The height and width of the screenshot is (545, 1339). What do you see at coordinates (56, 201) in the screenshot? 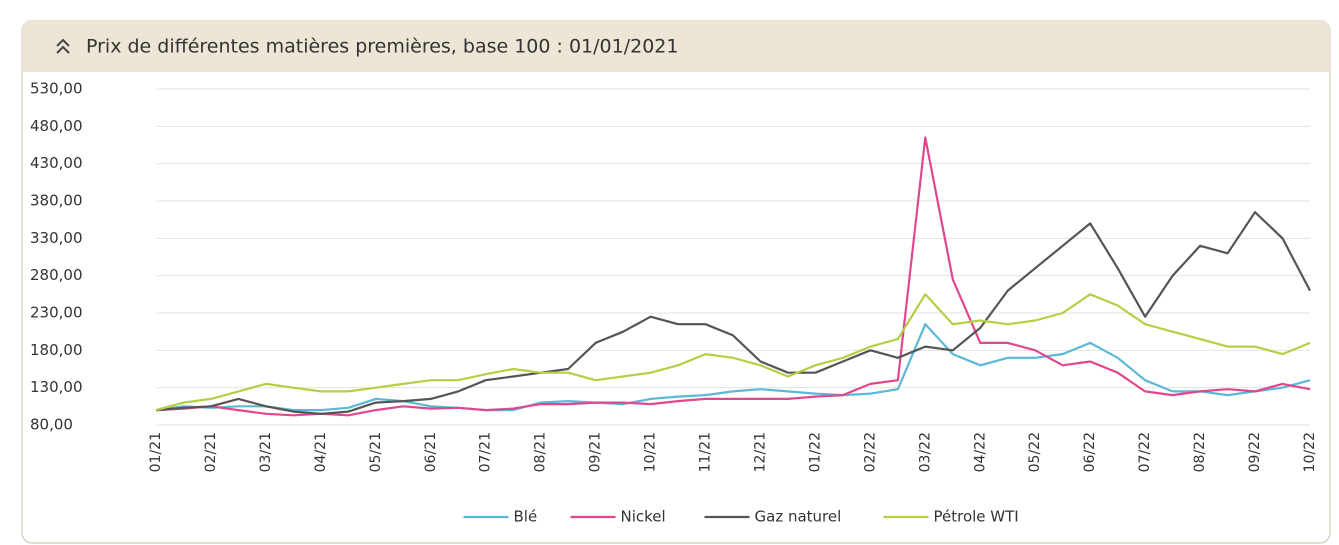
I see `y-tick-label: 380,00` at bounding box center [56, 201].